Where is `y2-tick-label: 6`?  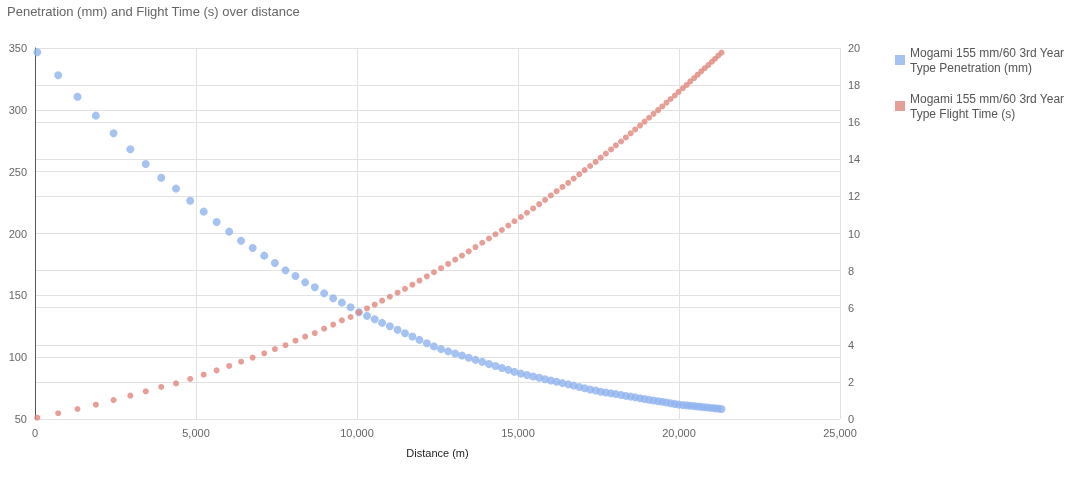
y2-tick-label: 6 is located at coordinates (851, 307).